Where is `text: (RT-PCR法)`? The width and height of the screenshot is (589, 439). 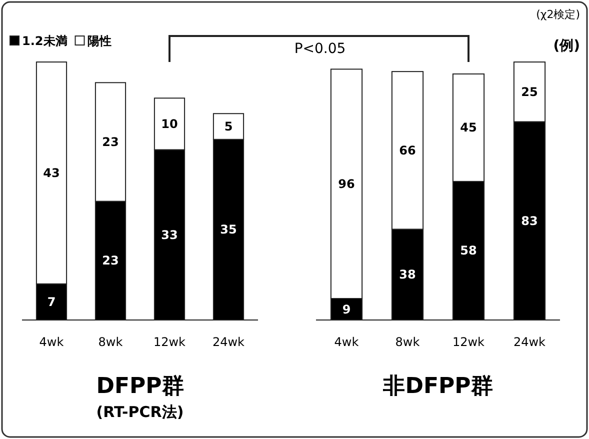
text: (RT-PCR法) is located at coordinates (140, 412).